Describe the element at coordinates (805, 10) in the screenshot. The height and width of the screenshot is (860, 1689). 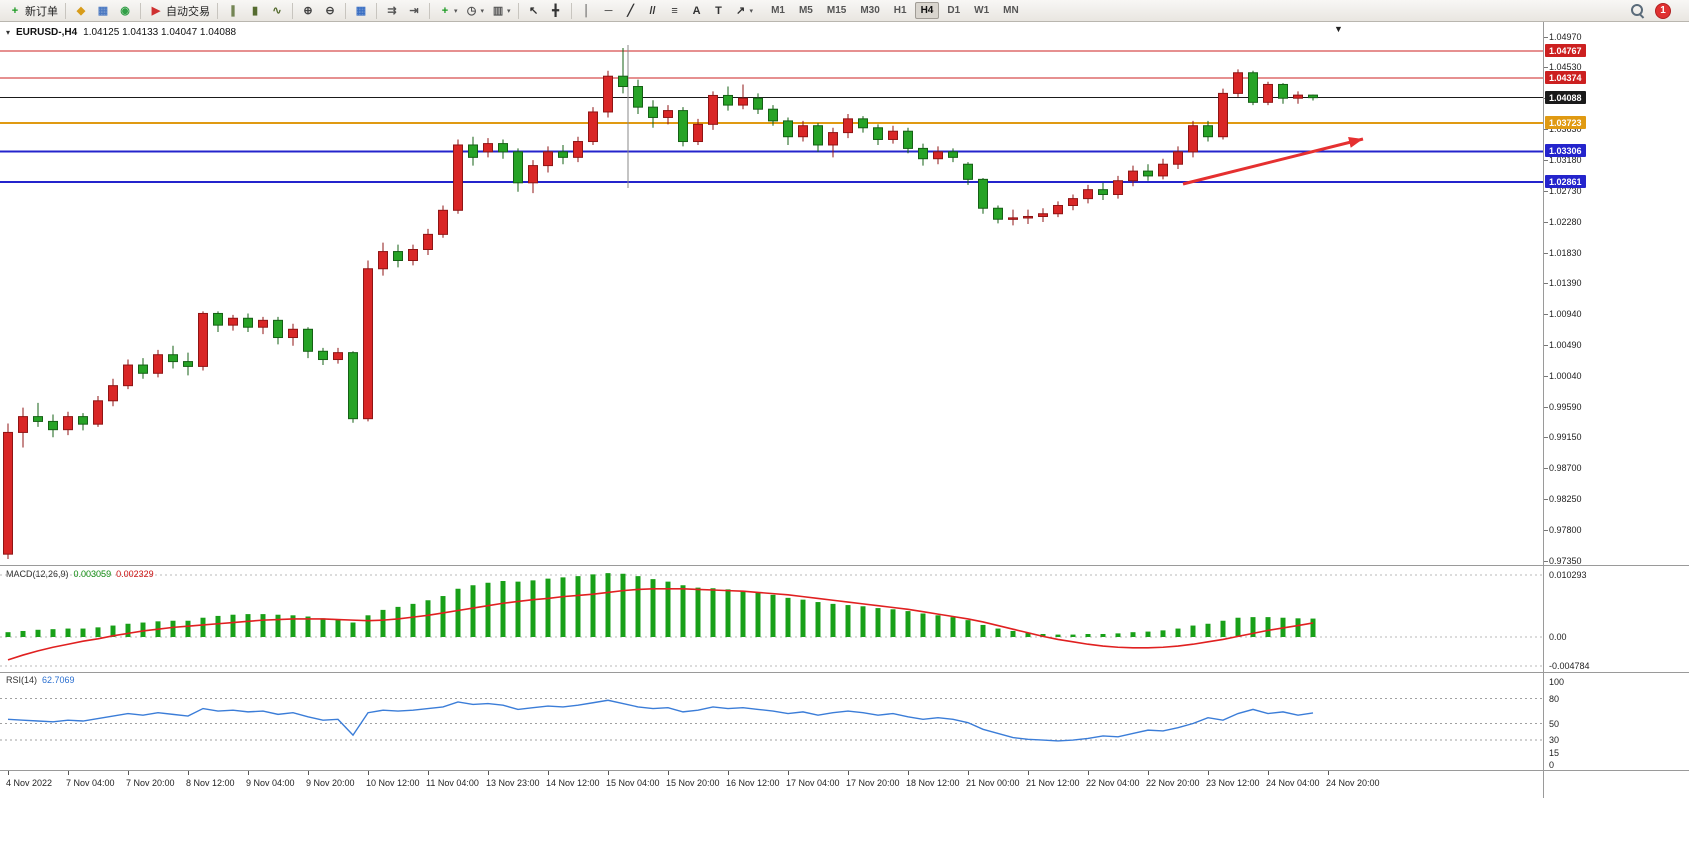
I see `timeframe-m5: M5` at that location.